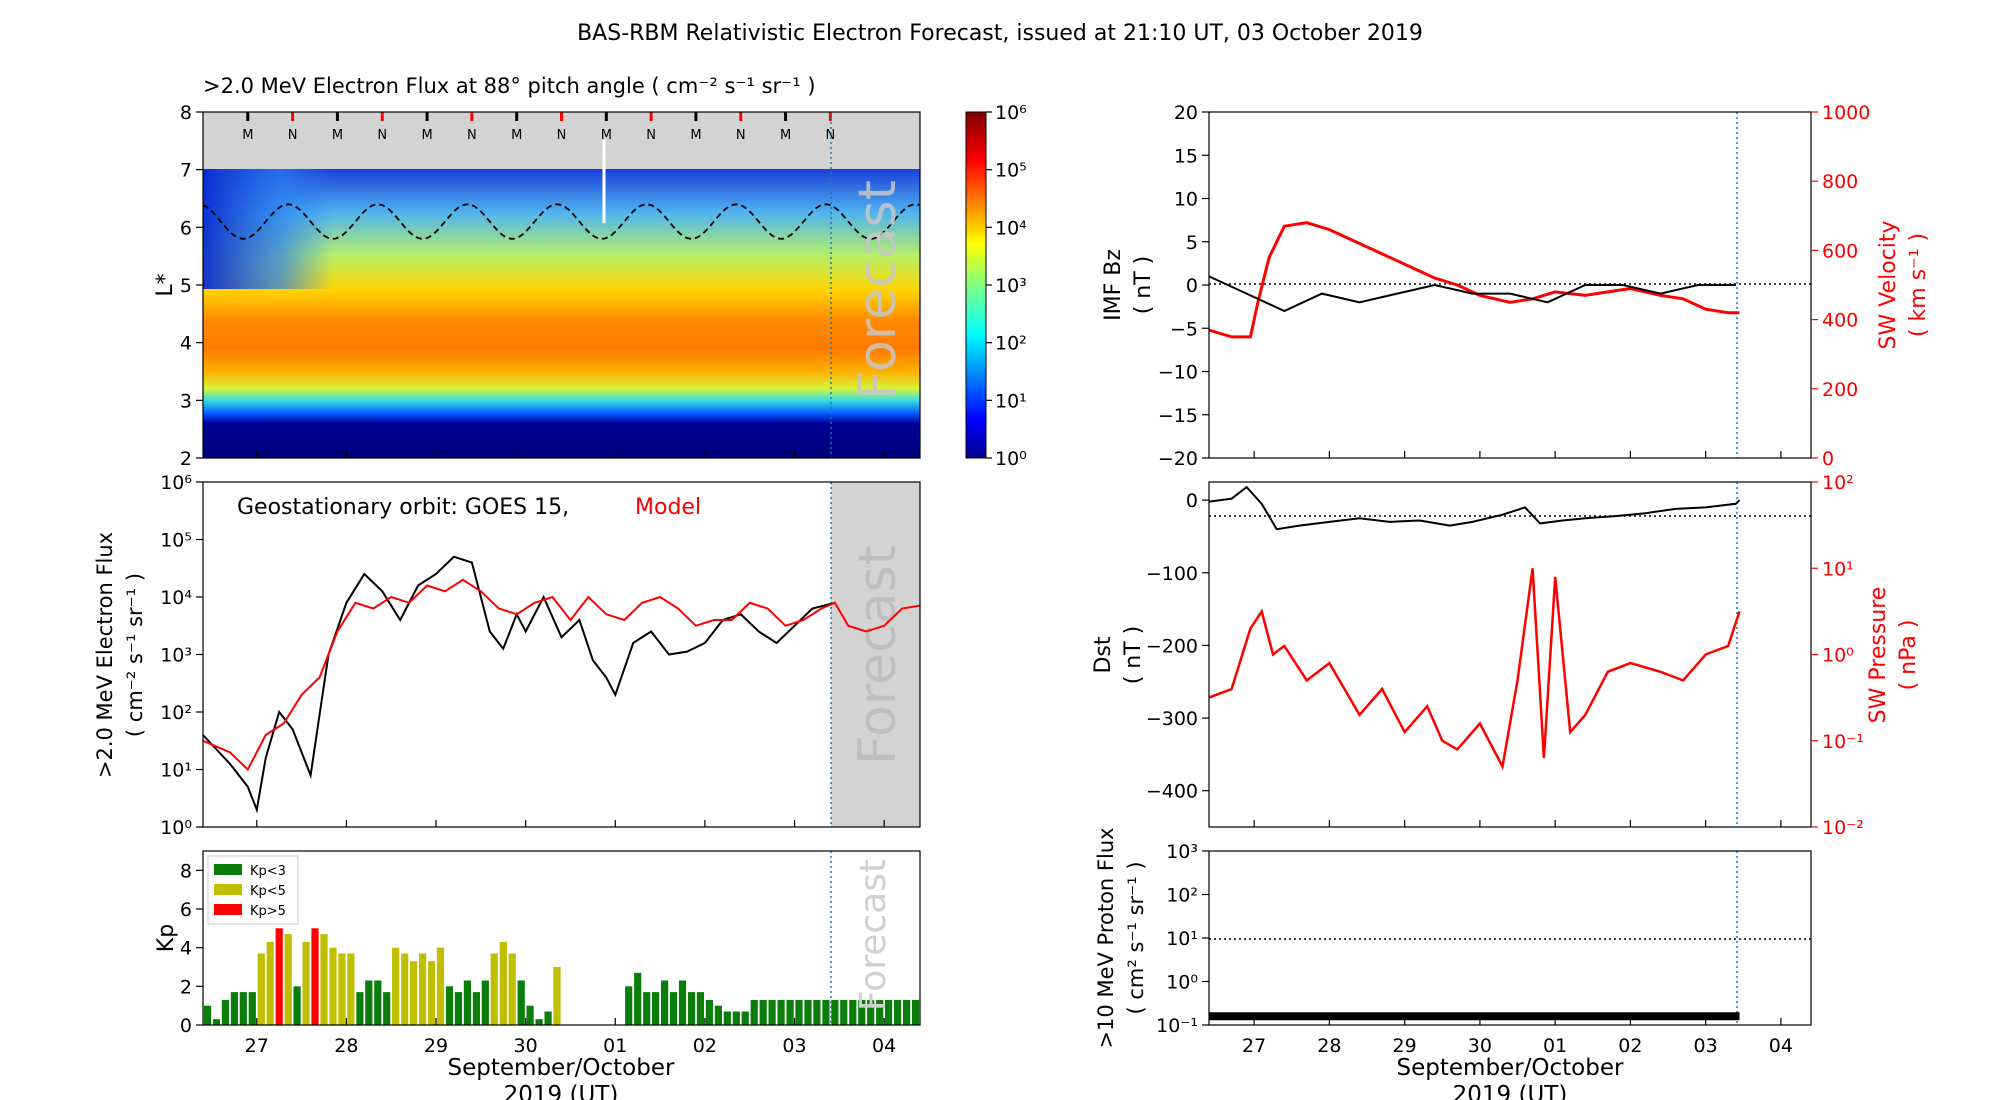 Image resolution: width=2000 pixels, height=1100 pixels. Describe the element at coordinates (1177, 1026) in the screenshot. I see `y-tick-label: 10⁻¹` at that location.